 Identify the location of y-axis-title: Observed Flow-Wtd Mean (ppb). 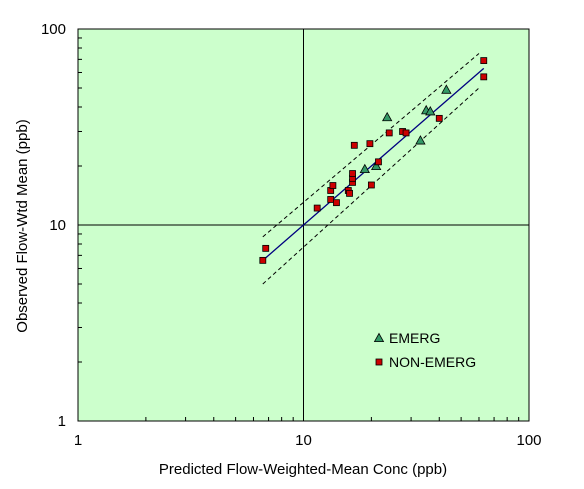
(22, 225).